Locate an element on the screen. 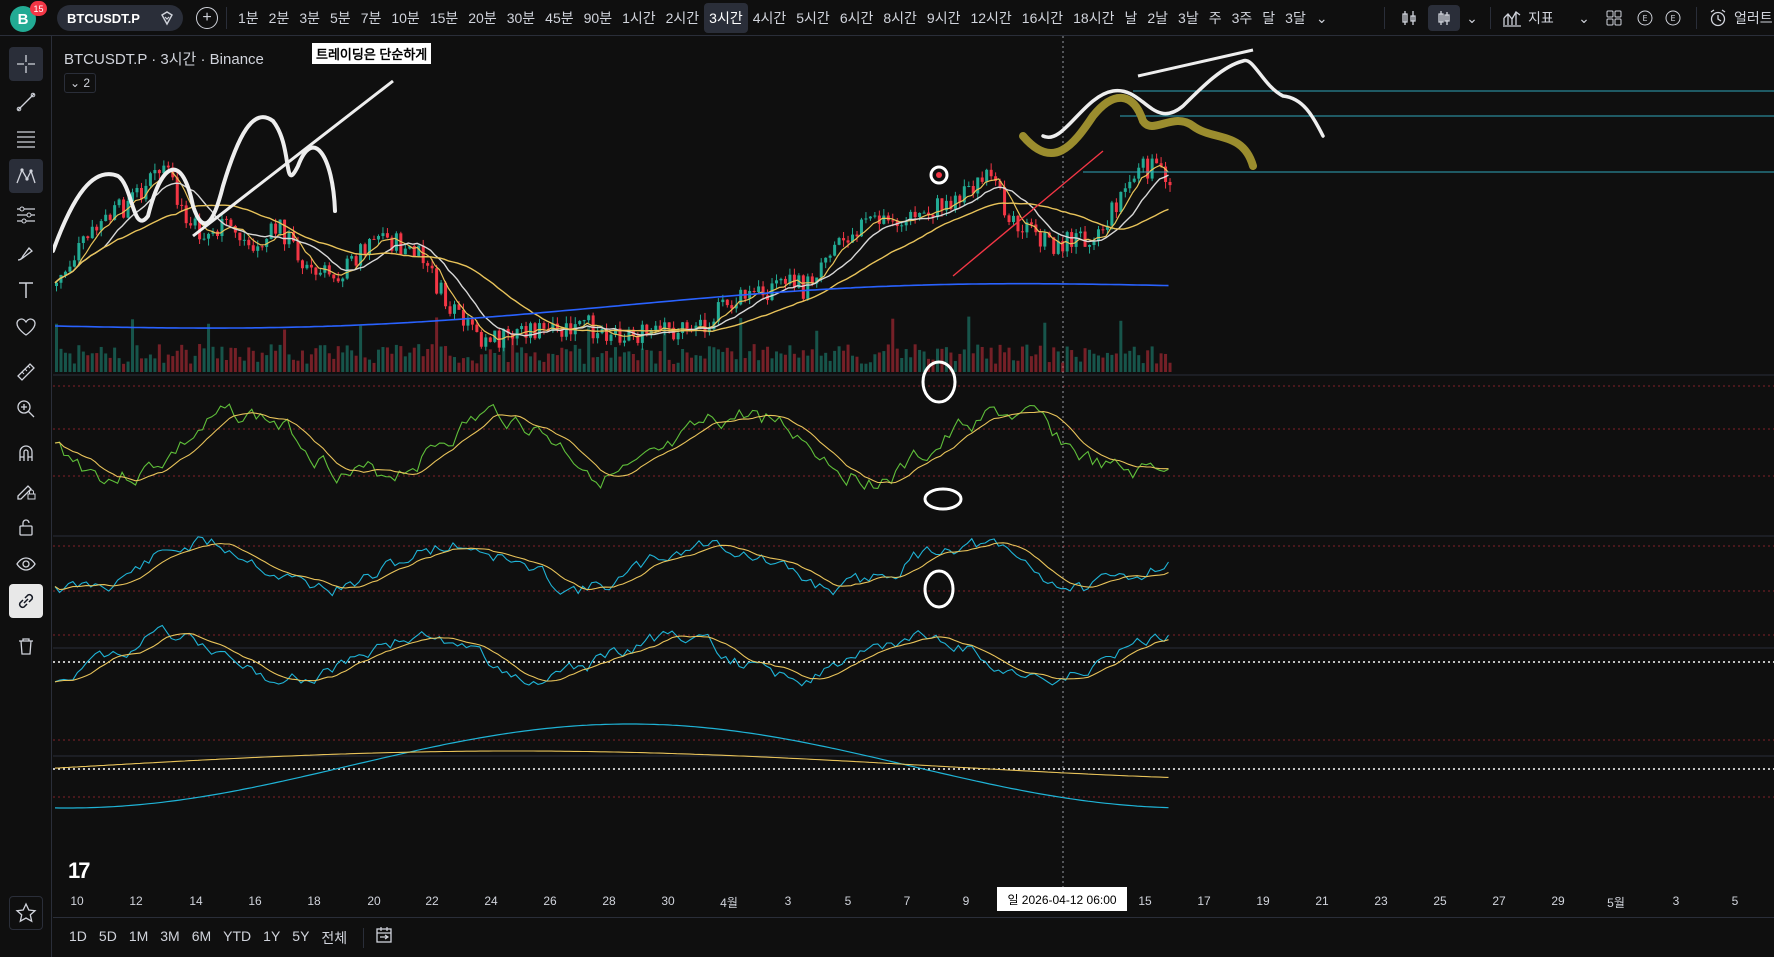  pattern-icon is located at coordinates (26, 176).